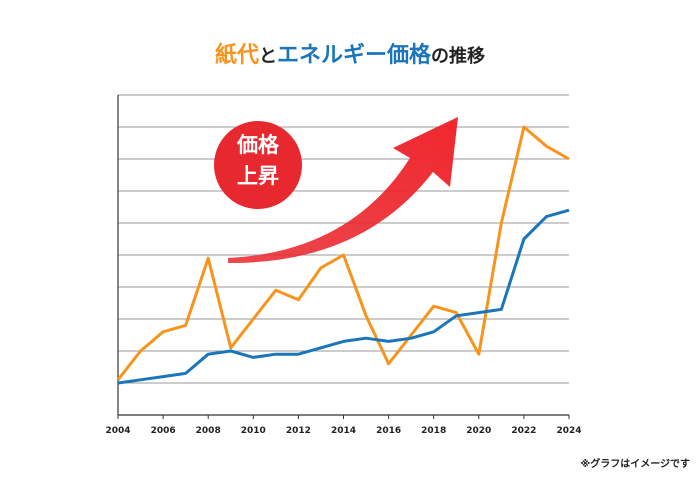 Image resolution: width=700 pixels, height=478 pixels. What do you see at coordinates (298, 431) in the screenshot?
I see `x-tick-label: 2012` at bounding box center [298, 431].